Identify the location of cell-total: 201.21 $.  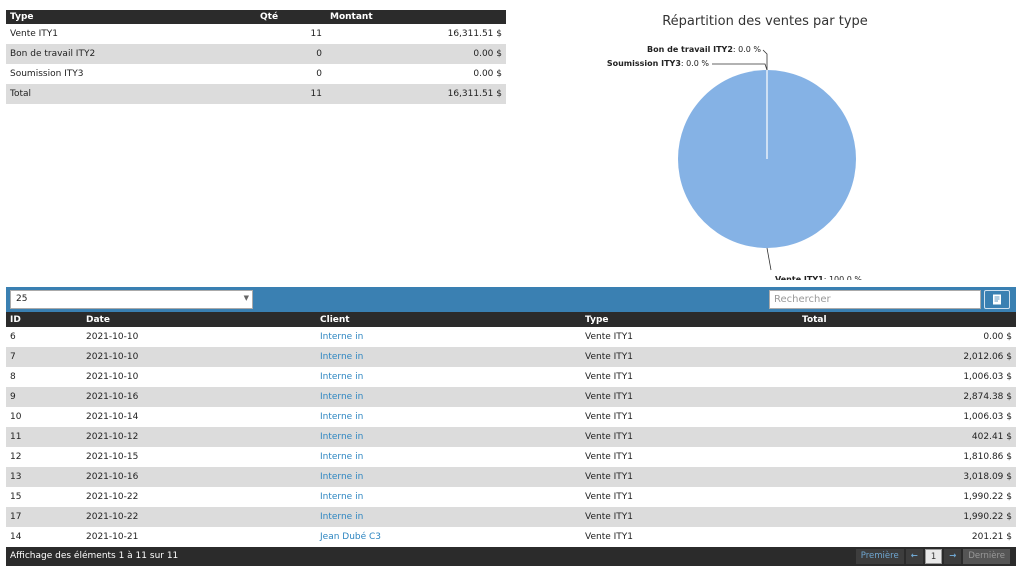
(991, 537).